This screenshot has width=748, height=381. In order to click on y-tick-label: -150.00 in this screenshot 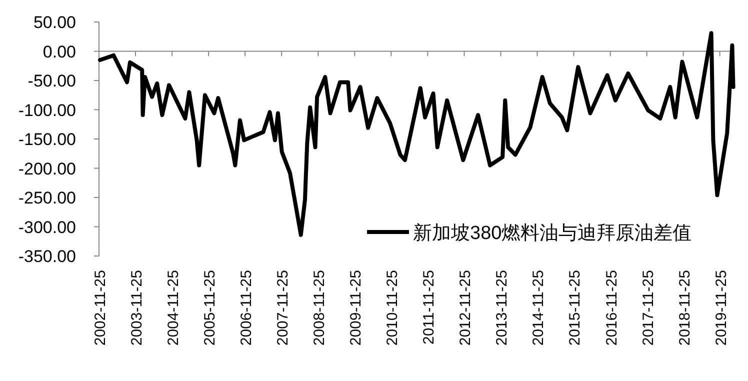, I will do `click(47, 139)`.